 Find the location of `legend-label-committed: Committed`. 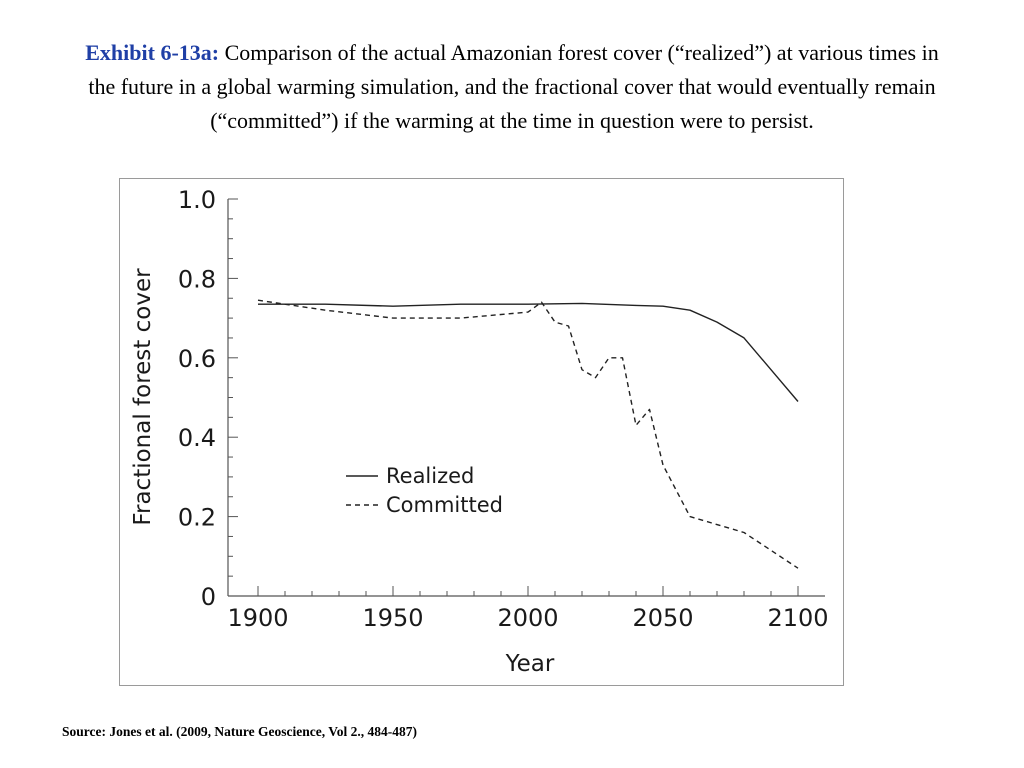

legend-label-committed: Committed is located at coordinates (444, 505).